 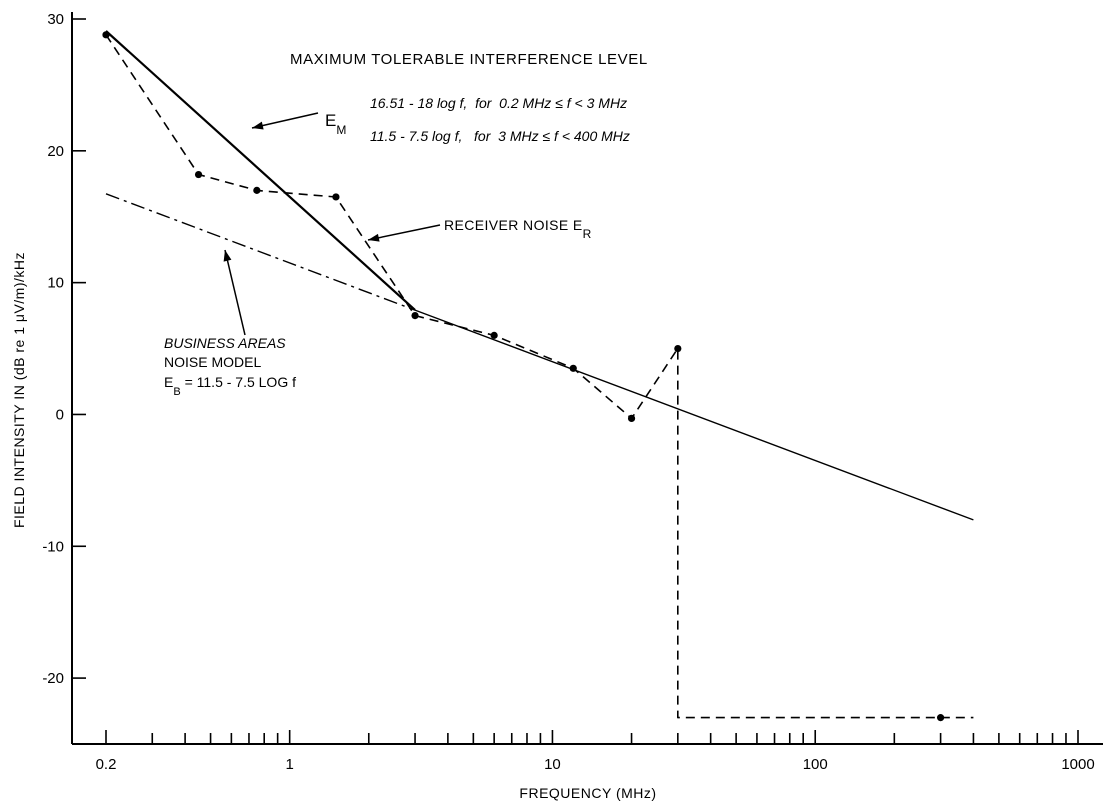 What do you see at coordinates (64, 349) in the screenshot?
I see `y-ticks: -20 -10 0 10 20 30` at bounding box center [64, 349].